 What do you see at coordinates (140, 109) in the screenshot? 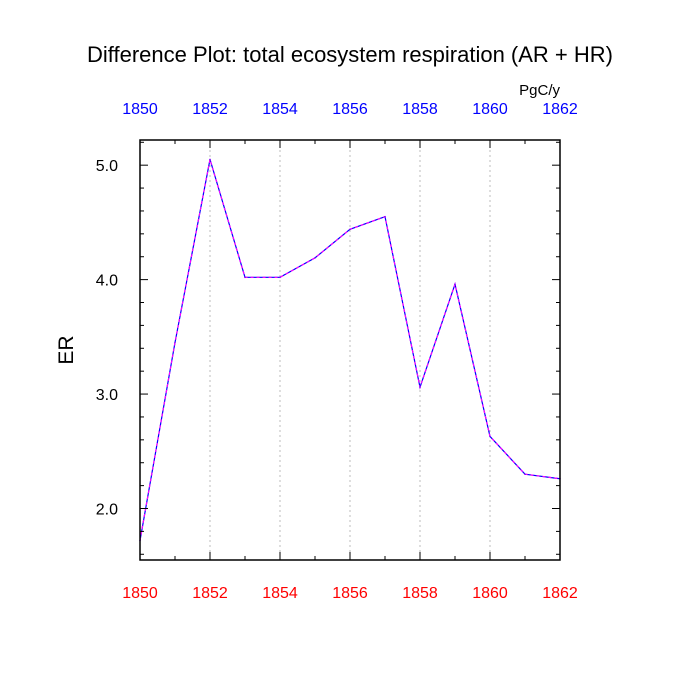
I see `x-tick-label-top: 1850` at bounding box center [140, 109].